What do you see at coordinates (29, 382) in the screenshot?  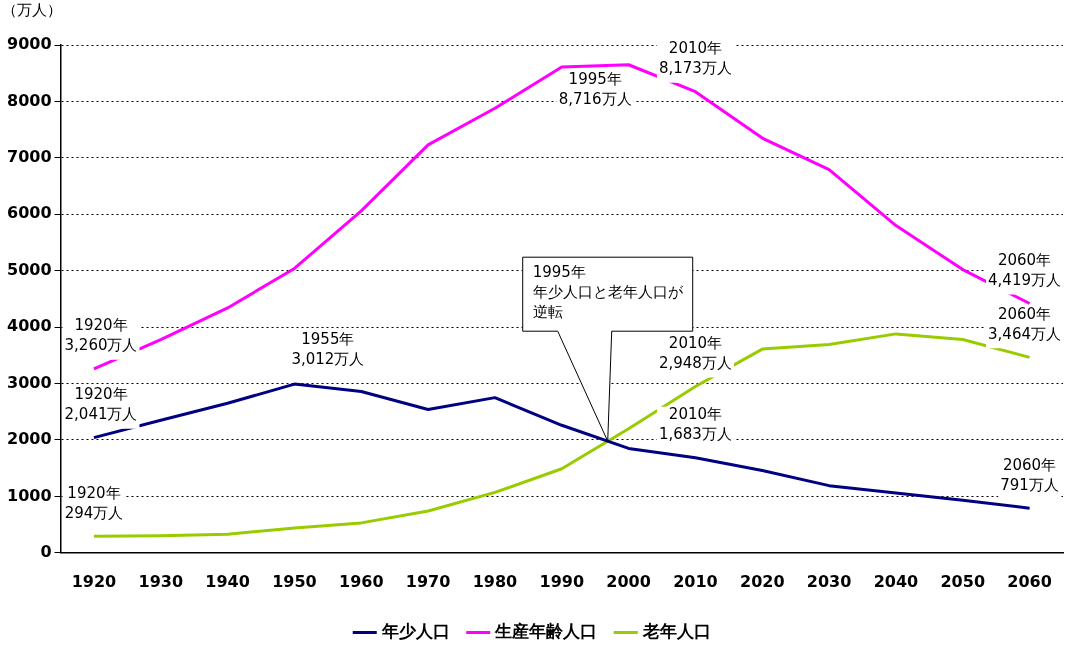 I see `y-tick-label: 3000` at bounding box center [29, 382].